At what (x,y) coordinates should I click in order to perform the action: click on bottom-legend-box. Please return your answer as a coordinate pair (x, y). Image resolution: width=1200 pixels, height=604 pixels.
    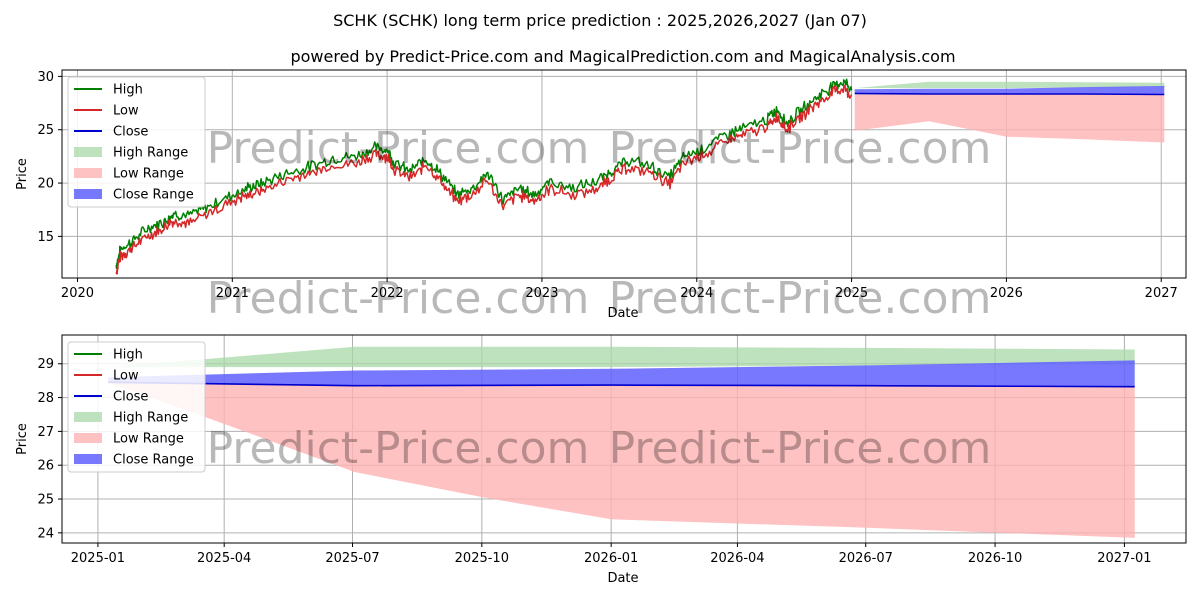
    Looking at the image, I should click on (136, 407).